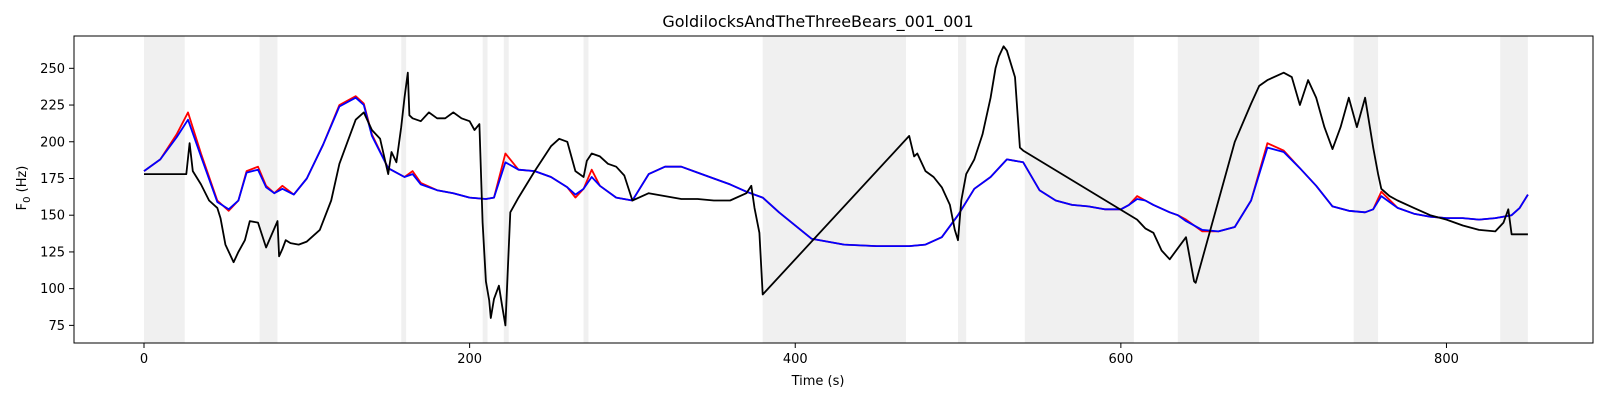 This screenshot has height=400, width=1600. What do you see at coordinates (817, 22) in the screenshot?
I see `chart-title: GoldilocksAndTheThreeBears_001_001` at bounding box center [817, 22].